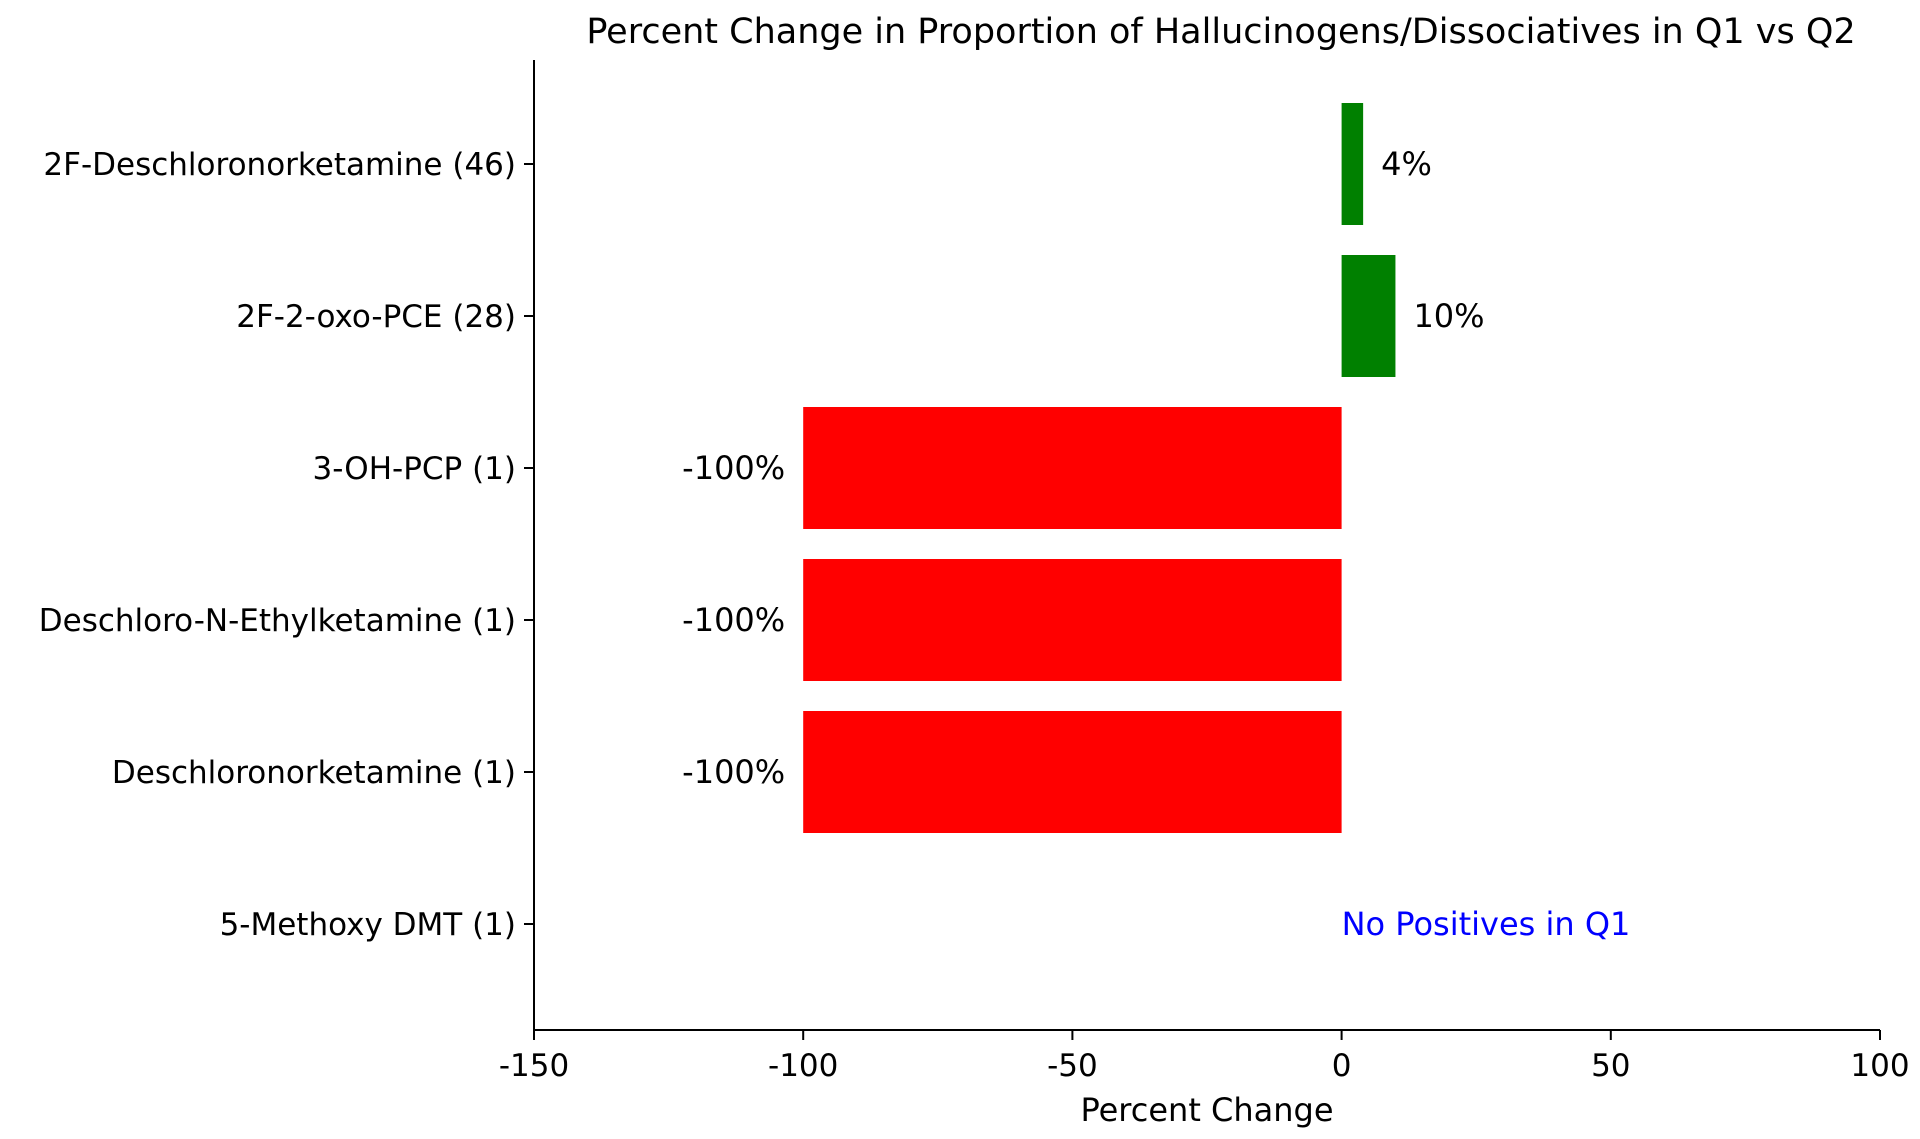 The height and width of the screenshot is (1139, 1920). I want to click on x-tick-label: 100, so click(1879, 1066).